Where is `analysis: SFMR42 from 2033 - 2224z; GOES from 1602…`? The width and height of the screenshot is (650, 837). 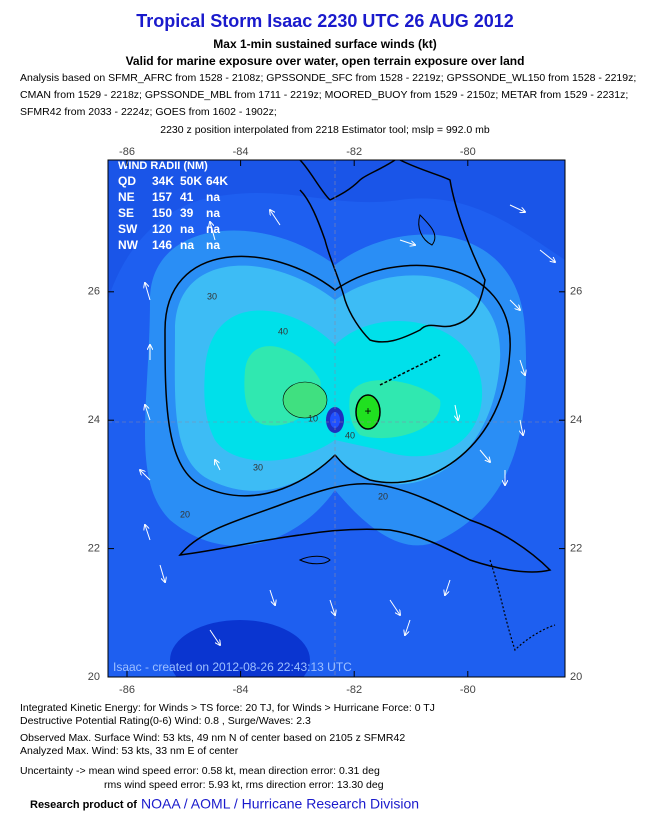 analysis: SFMR42 from 2033 - 2224z; GOES from 1602… is located at coordinates (148, 112).